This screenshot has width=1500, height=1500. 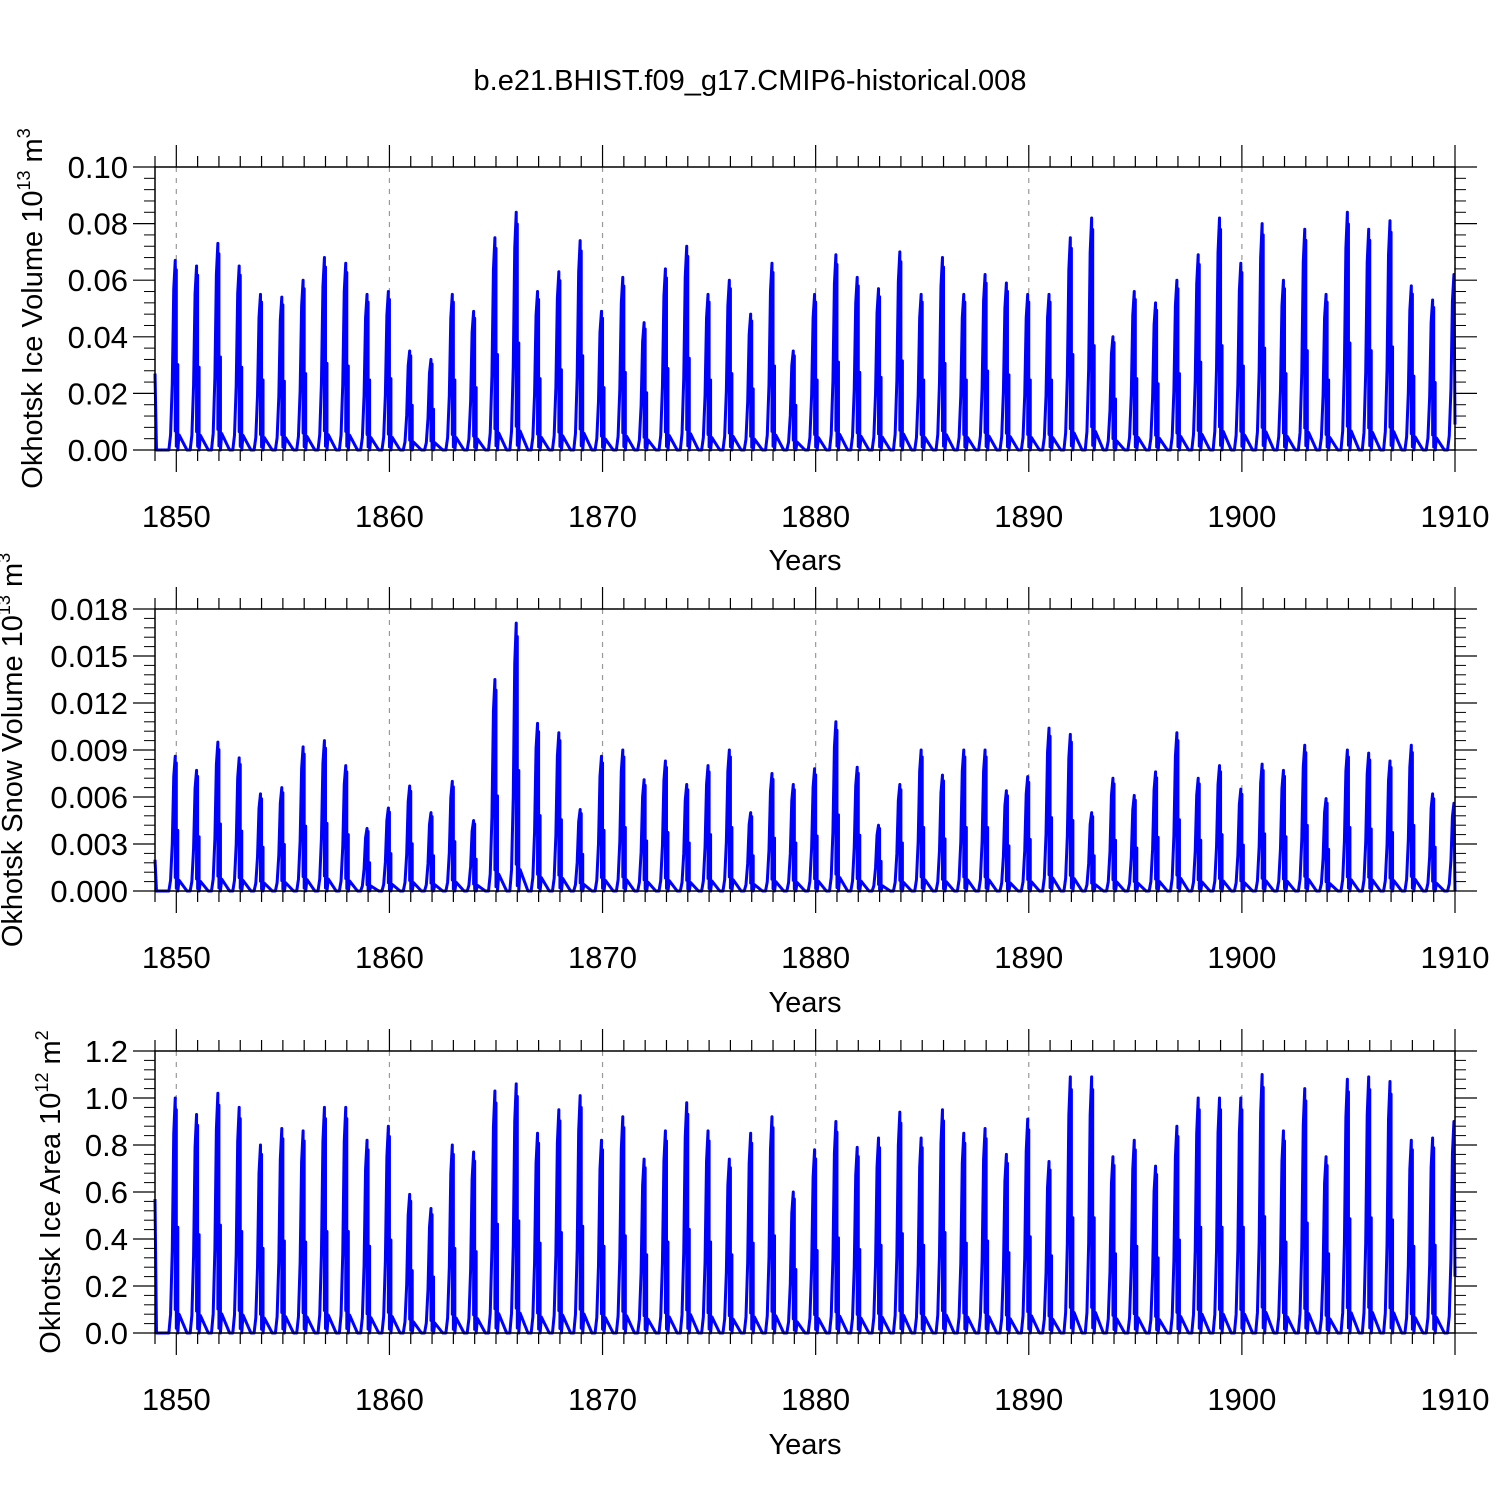 I want to click on chart-title: b.e21.BHIST.f09_g17.CMIP6-historical.008, so click(x=750, y=81).